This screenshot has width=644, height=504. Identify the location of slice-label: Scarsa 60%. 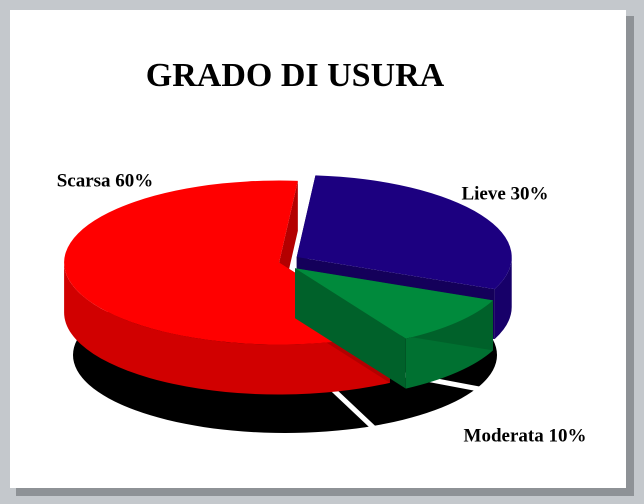
(105, 180).